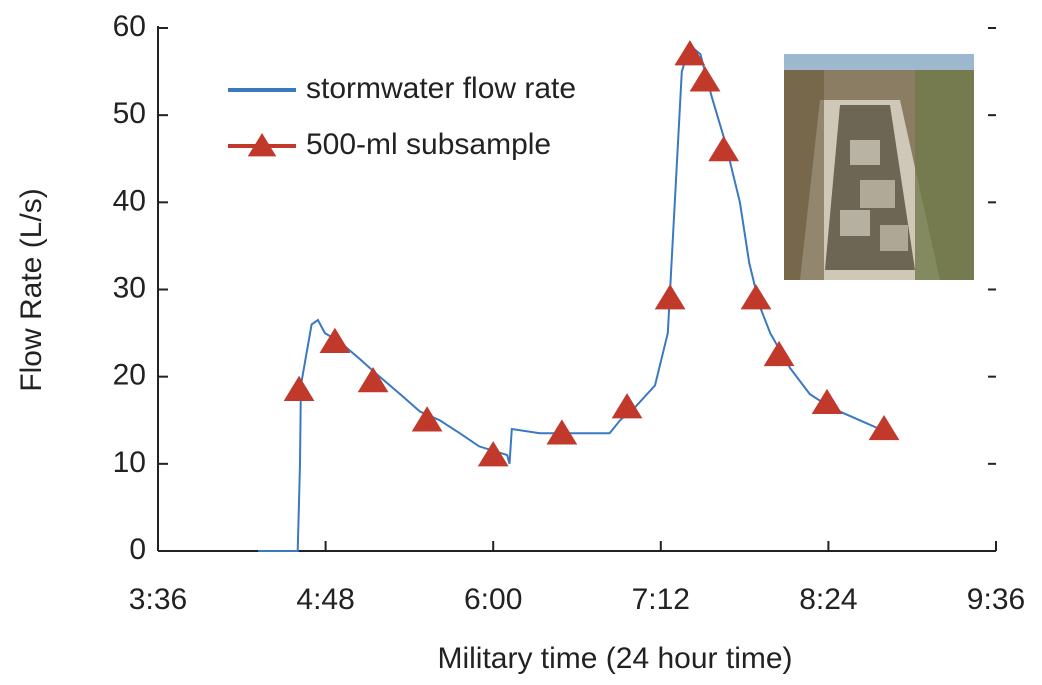  I want to click on legend-marker, so click(262, 145).